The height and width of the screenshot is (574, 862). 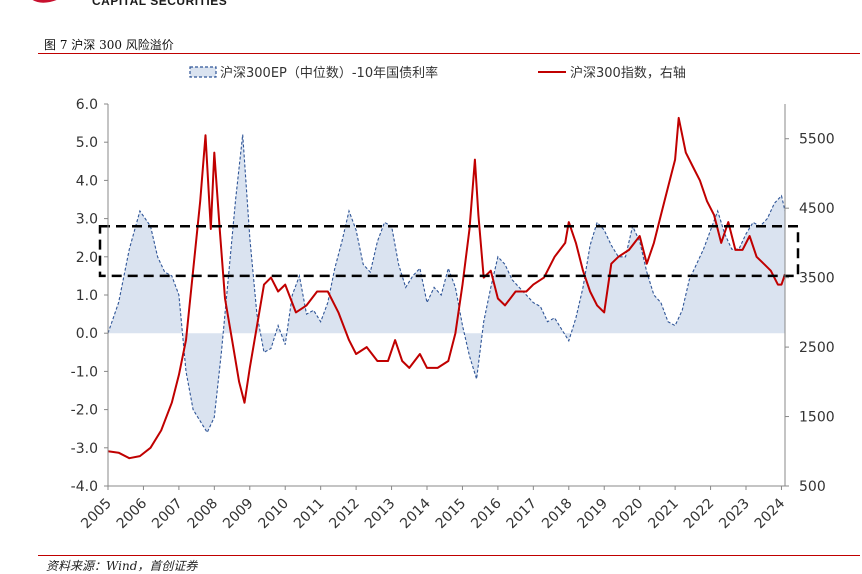 What do you see at coordinates (817, 279) in the screenshot?
I see `right-tick-label: 3500` at bounding box center [817, 279].